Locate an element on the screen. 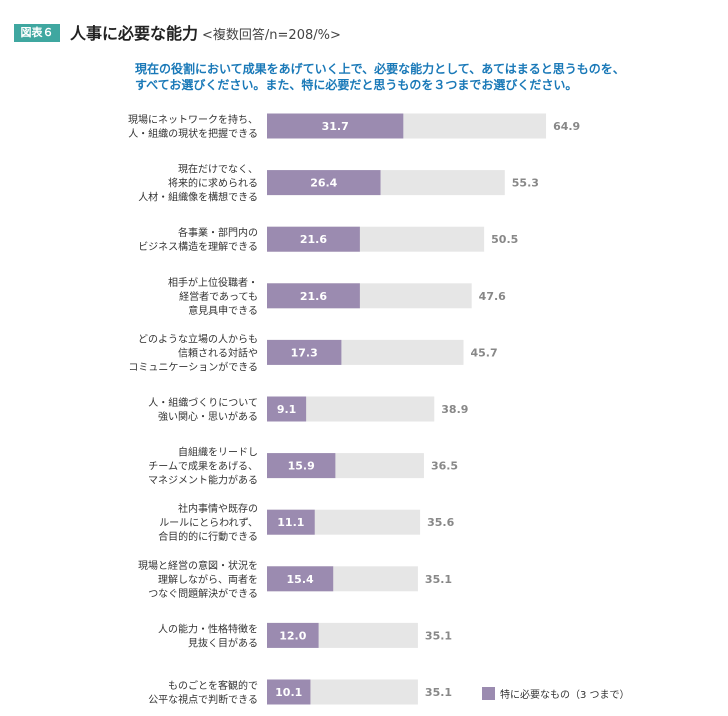  legend-swatch-primary is located at coordinates (488, 693).